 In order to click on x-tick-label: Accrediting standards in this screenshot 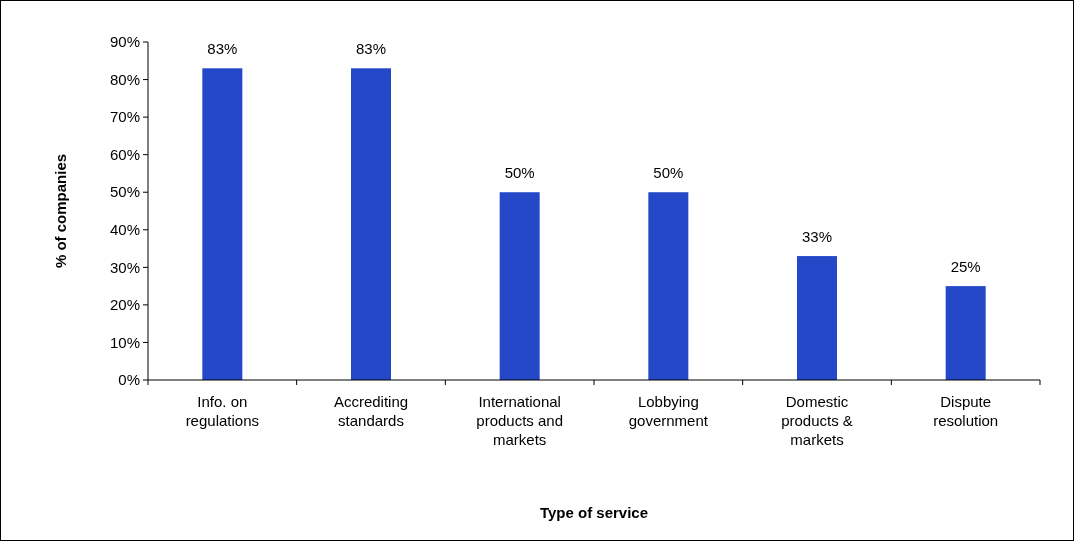, I will do `click(371, 411)`.